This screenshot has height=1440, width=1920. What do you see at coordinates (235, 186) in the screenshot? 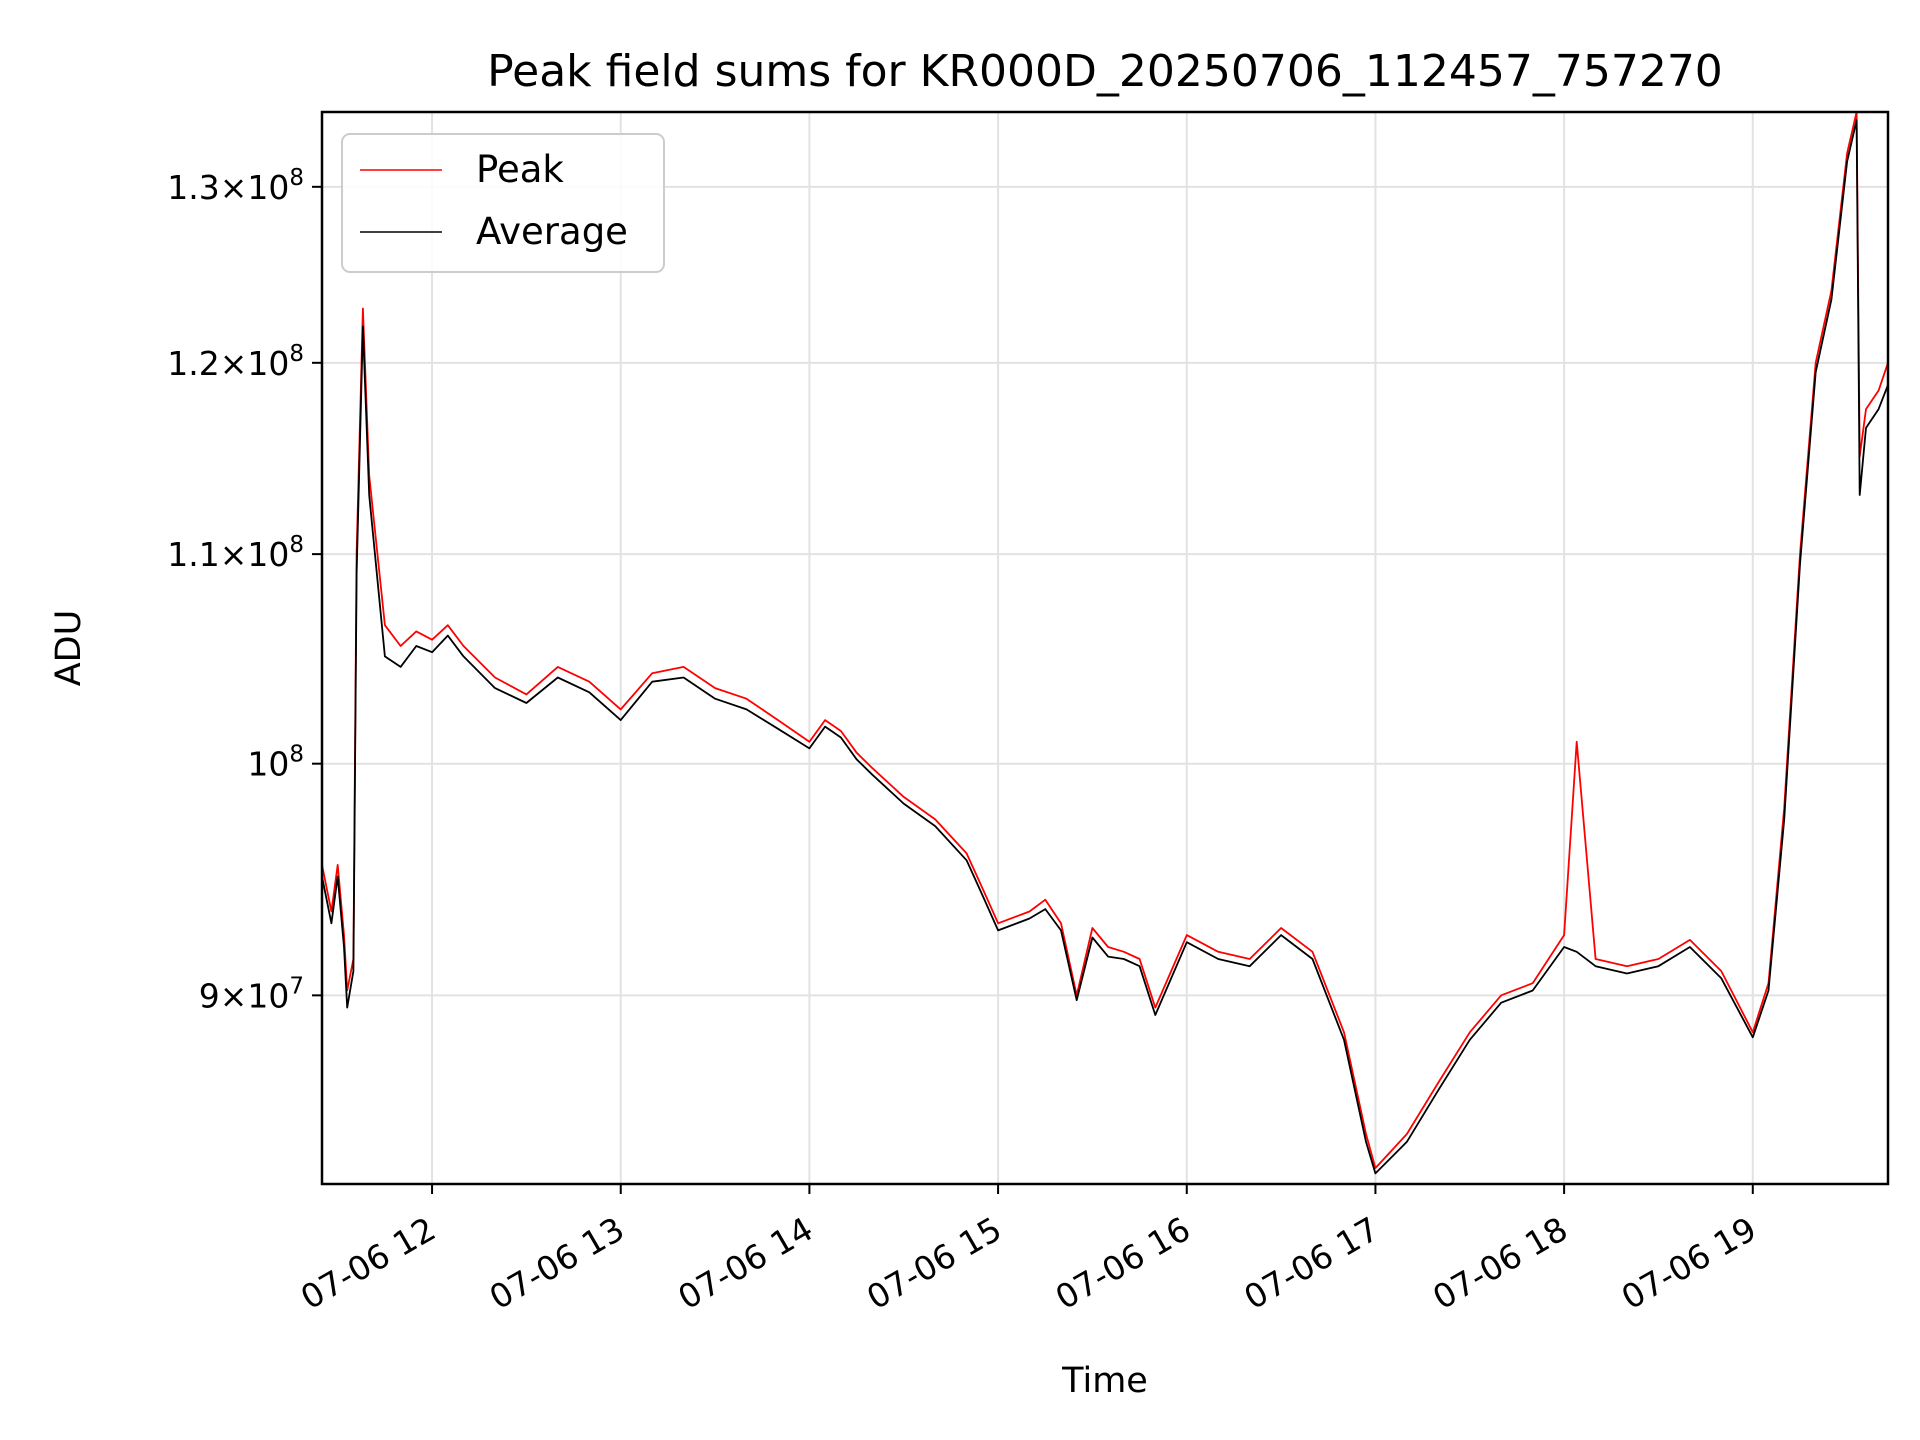
I see `y-tick-label: 1.3×108` at bounding box center [235, 186].